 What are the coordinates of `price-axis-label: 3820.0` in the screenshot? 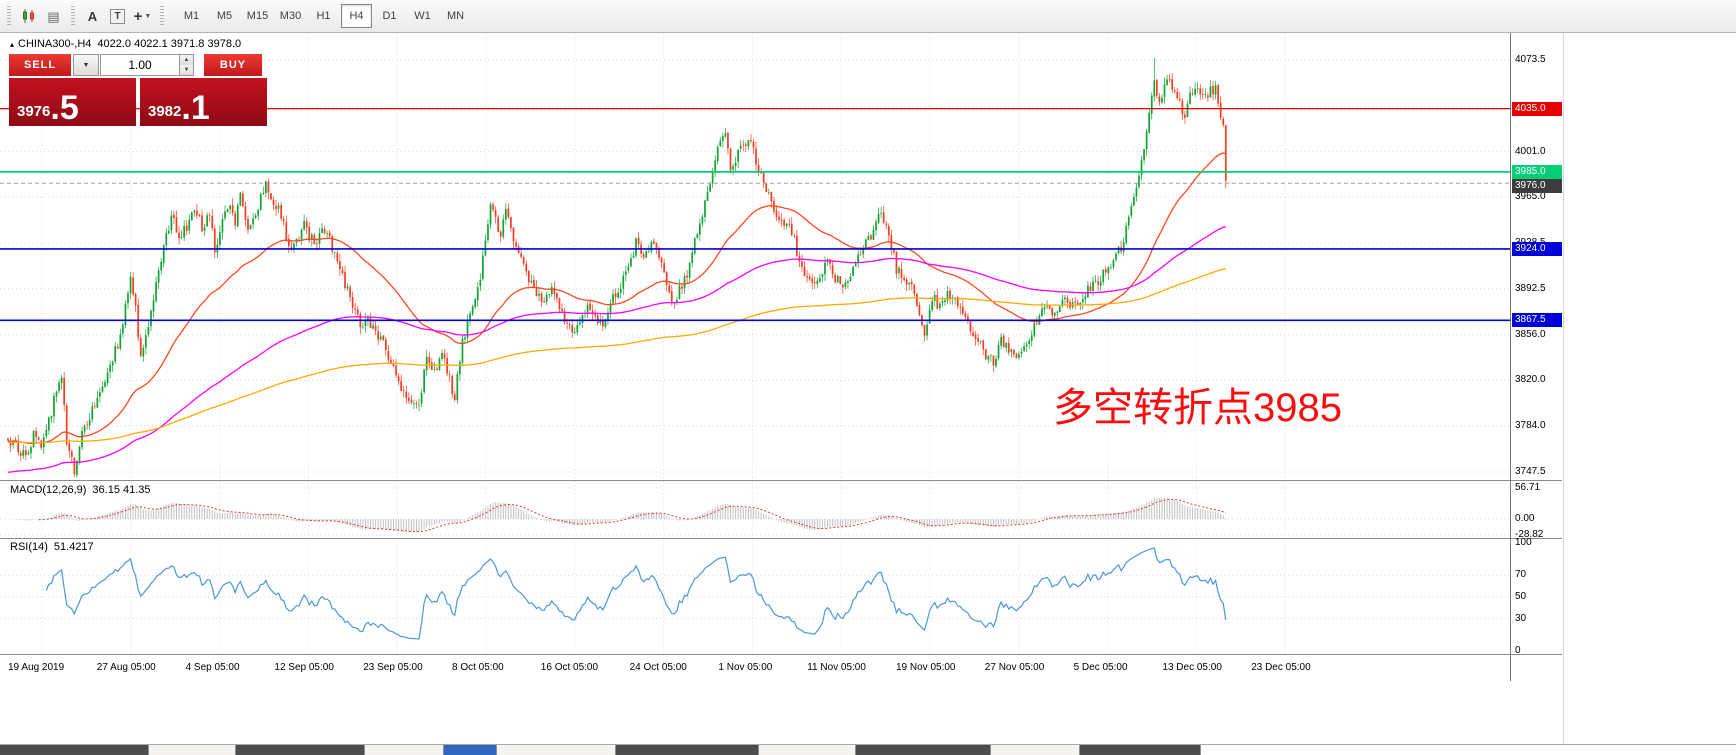 It's located at (1530, 380).